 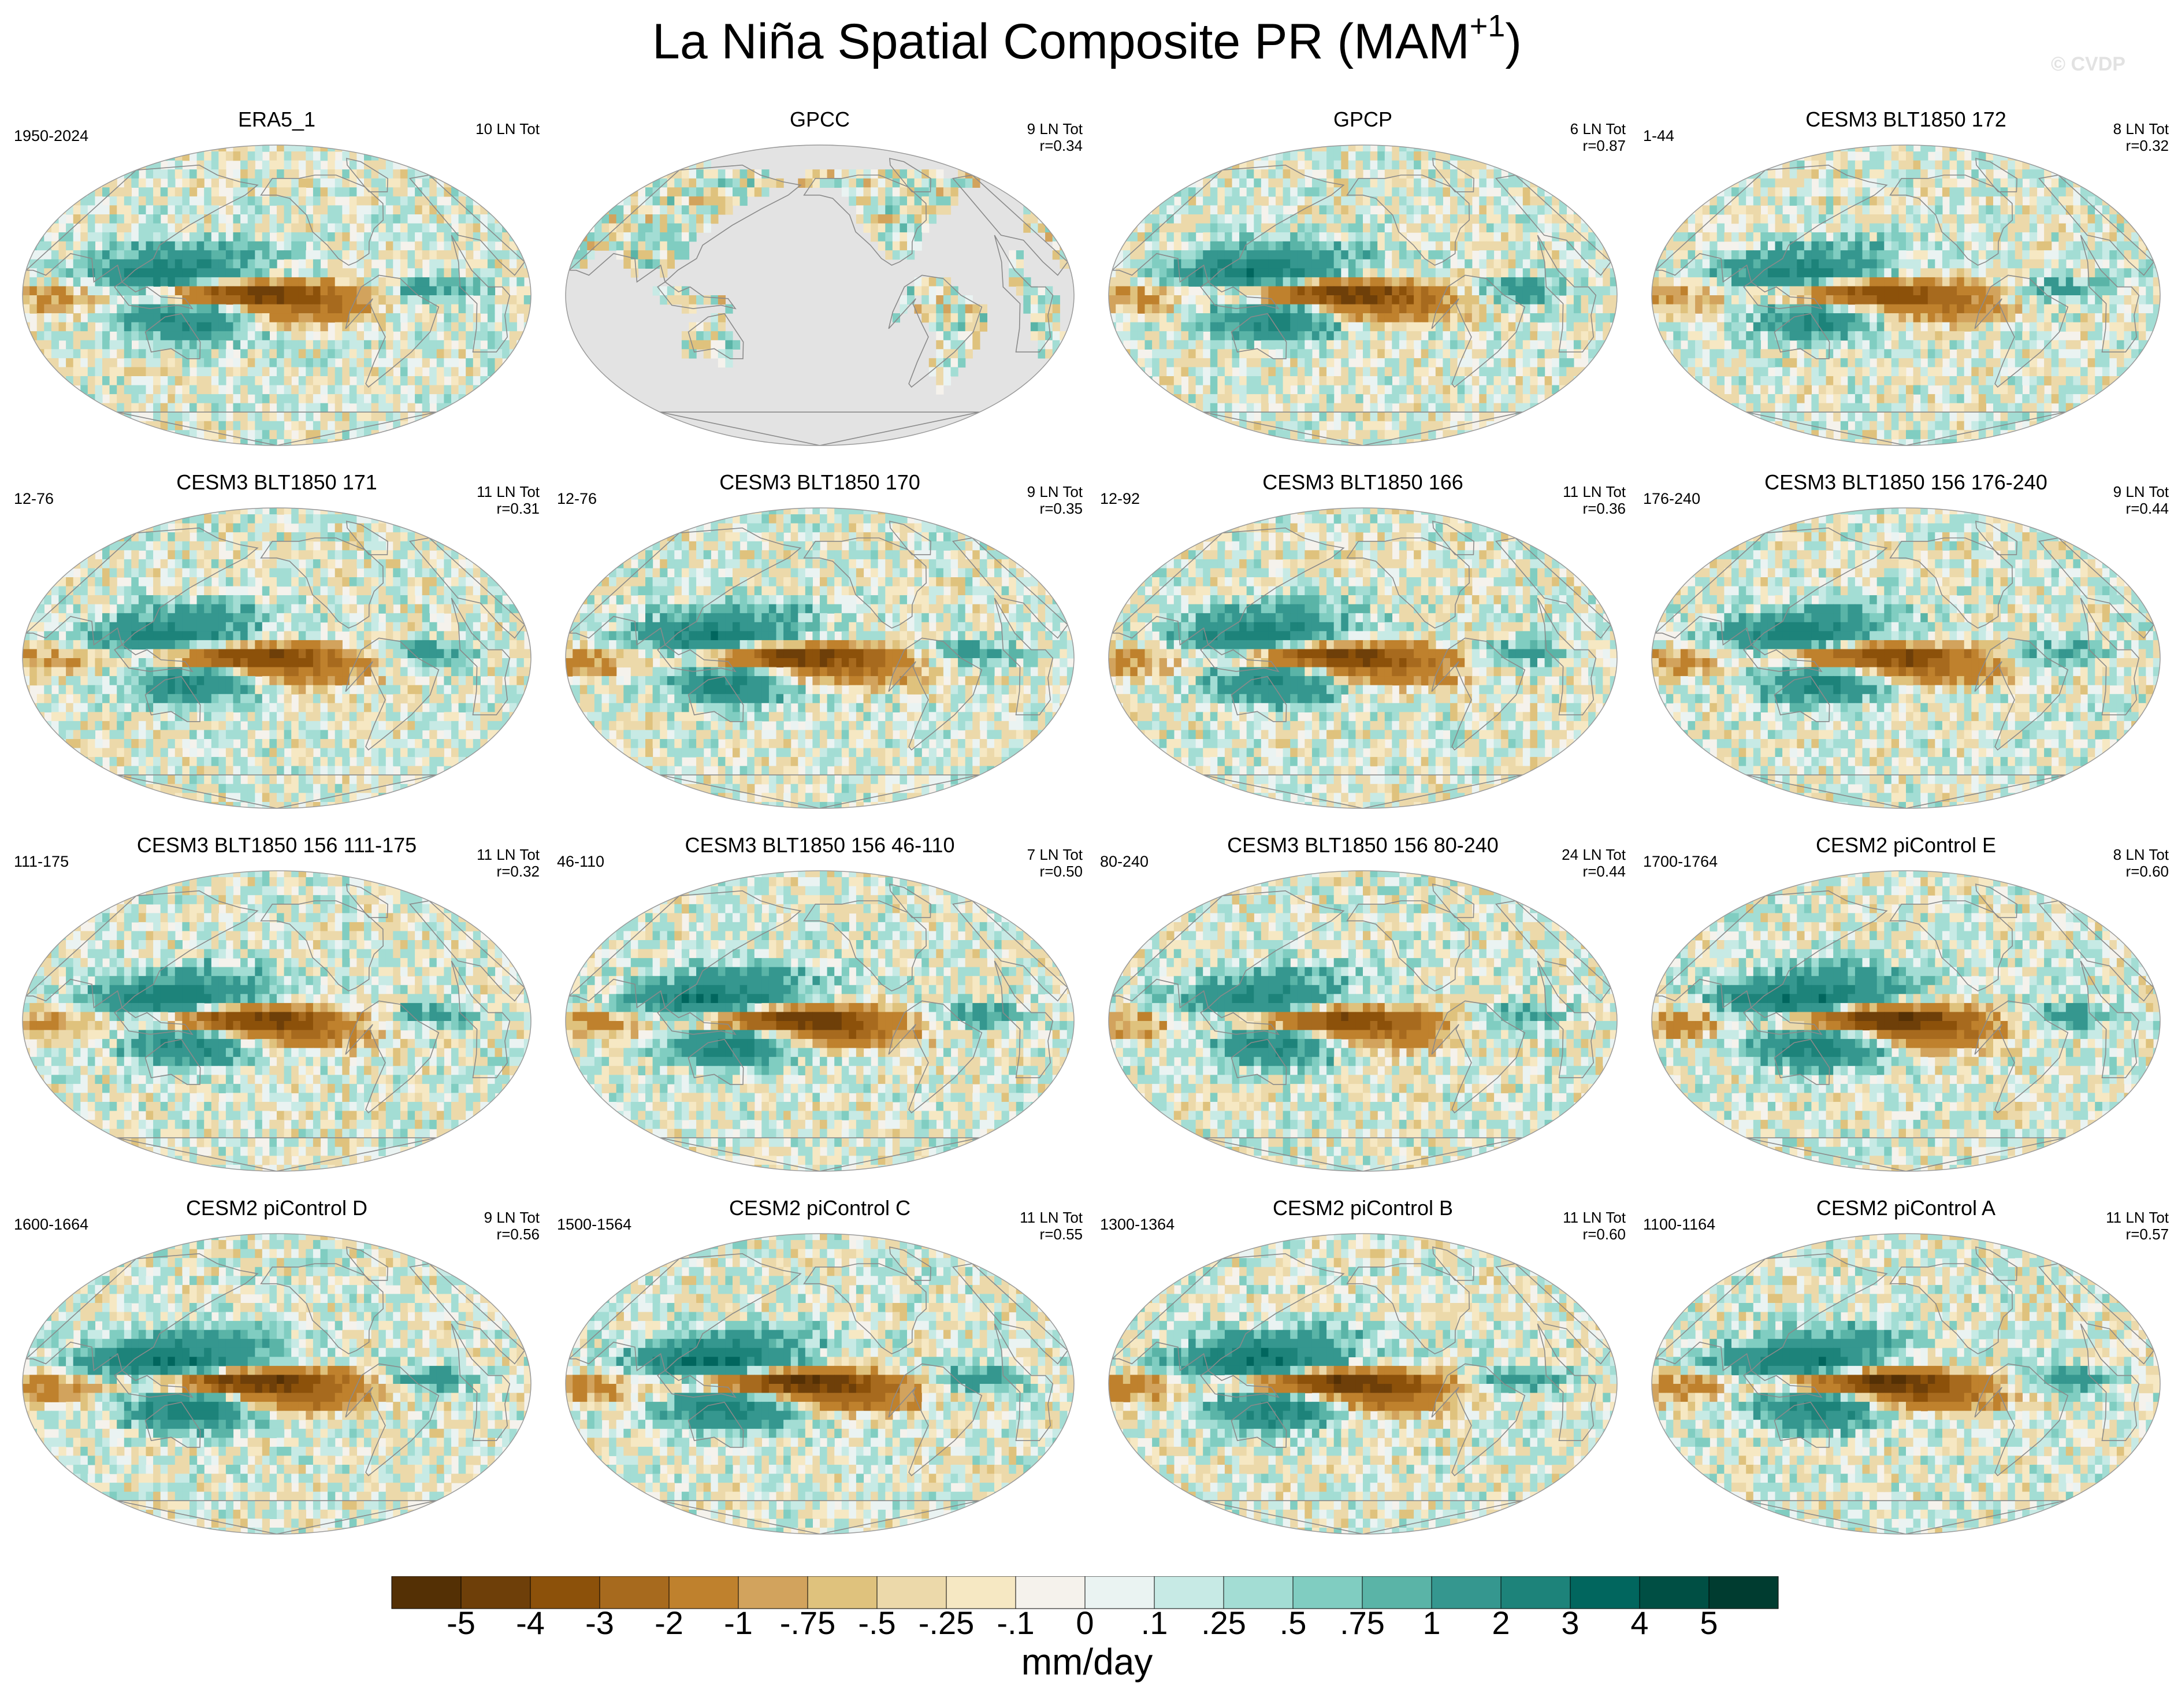 What do you see at coordinates (1055, 129) in the screenshot?
I see `panel-event-count: 9 LN Tot` at bounding box center [1055, 129].